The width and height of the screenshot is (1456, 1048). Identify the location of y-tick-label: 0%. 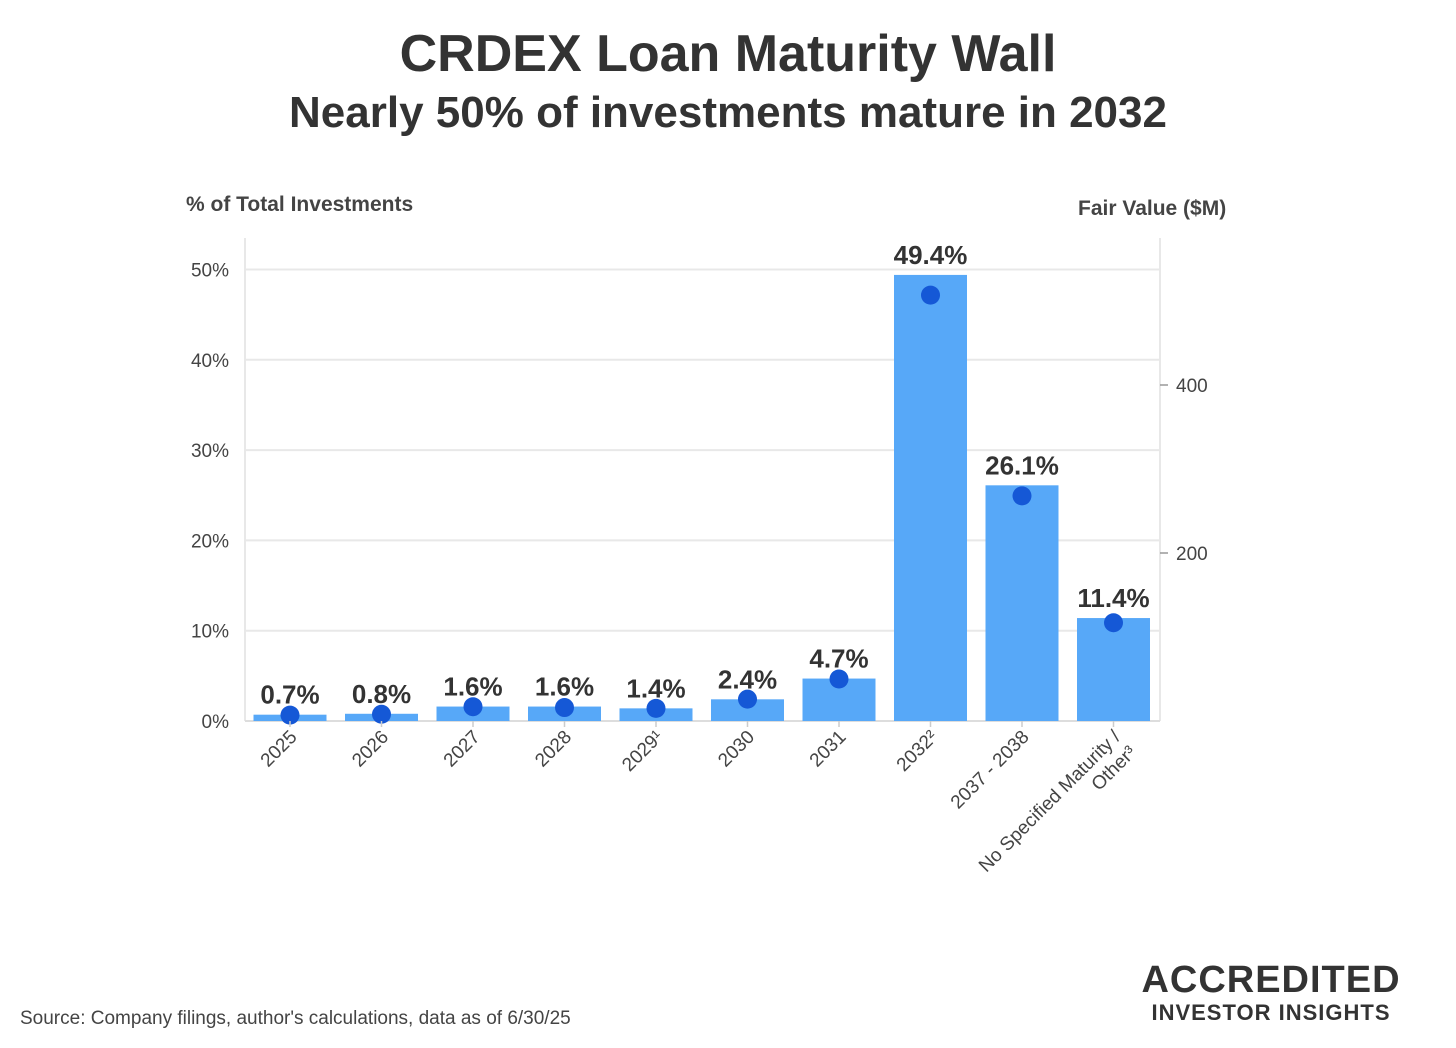
(216, 722).